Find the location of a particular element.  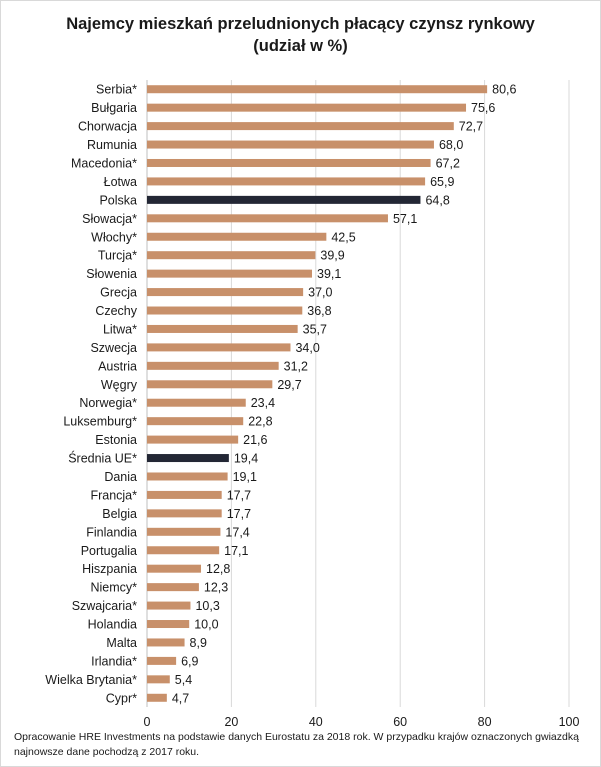

bar-szwajcaria is located at coordinates (169, 605).